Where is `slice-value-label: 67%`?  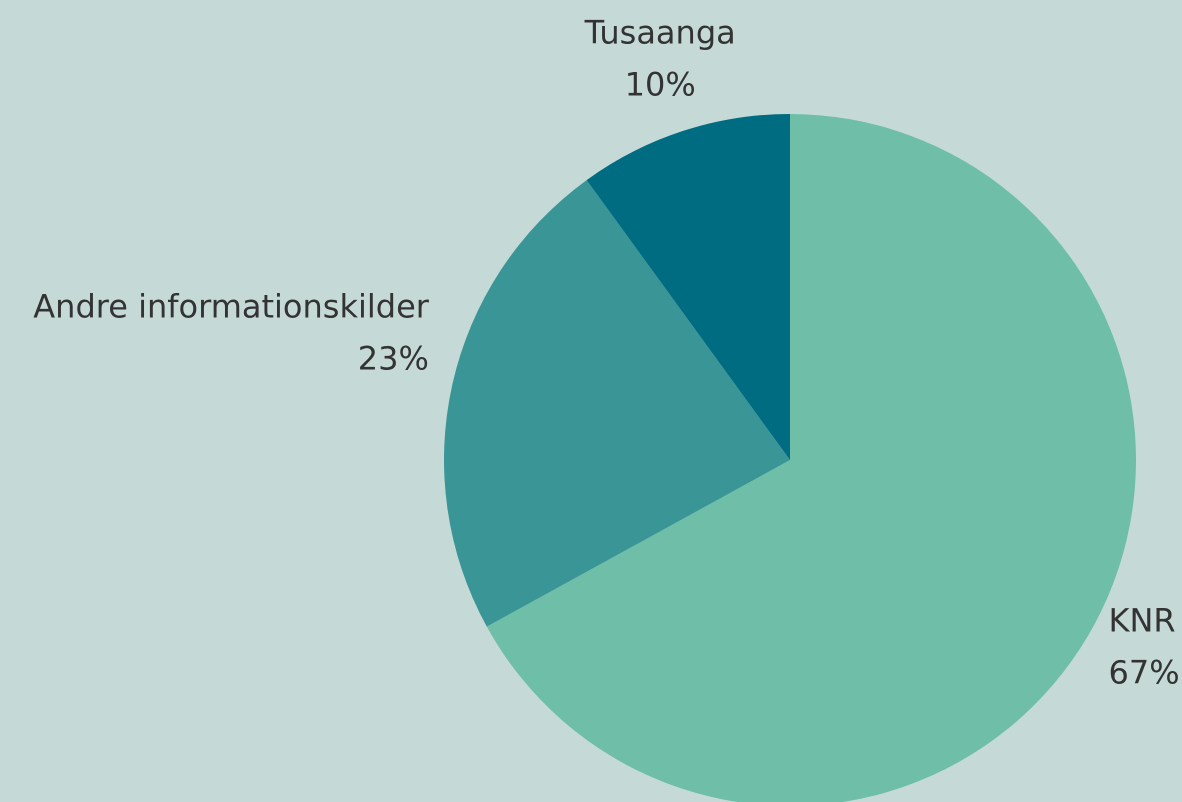 slice-value-label: 67% is located at coordinates (1143, 672).